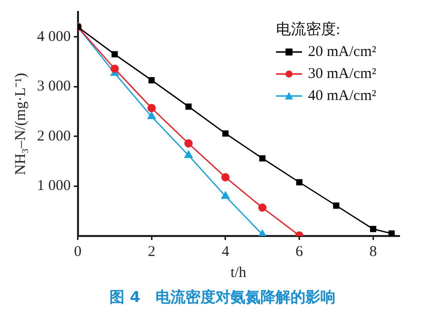 This screenshot has height=320, width=445. Describe the element at coordinates (342, 96) in the screenshot. I see `legend-label: 40 mA/cm²` at that location.